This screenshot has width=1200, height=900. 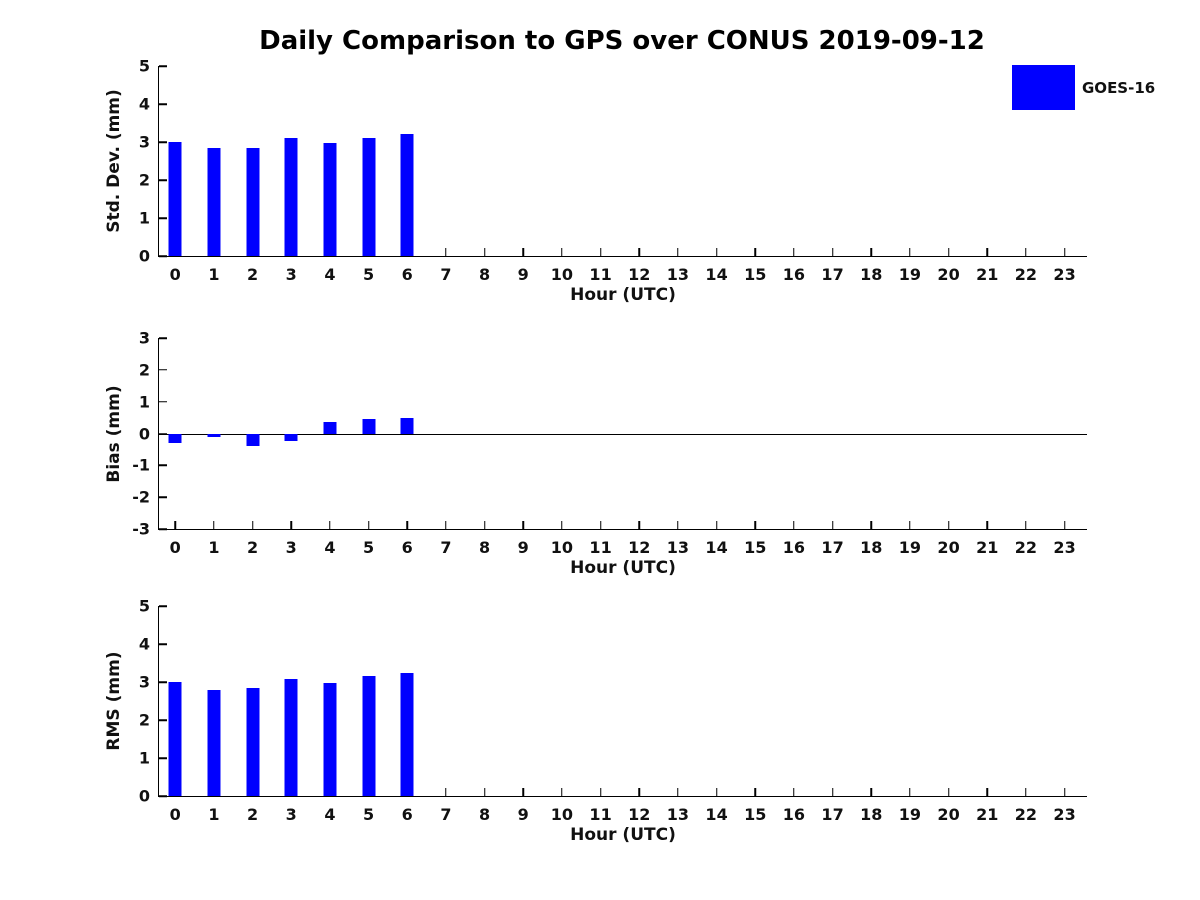 What do you see at coordinates (987, 814) in the screenshot?
I see `x-tick-label: 21` at bounding box center [987, 814].